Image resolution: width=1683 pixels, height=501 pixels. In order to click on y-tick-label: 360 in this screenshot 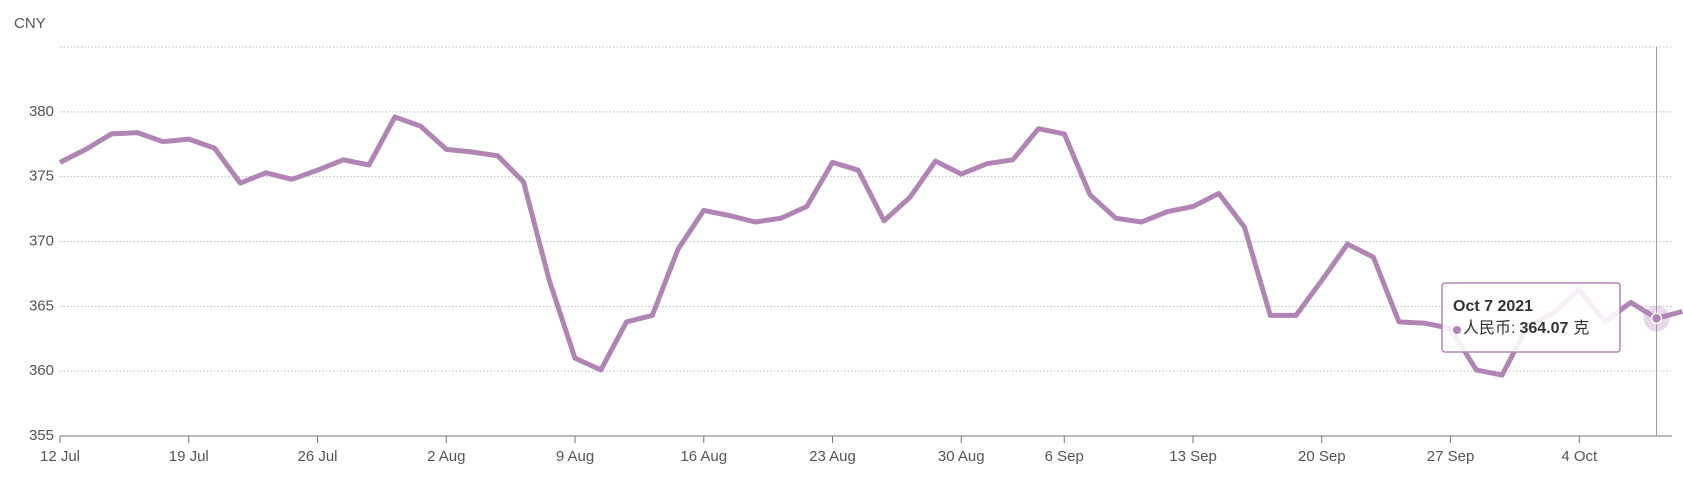, I will do `click(41, 370)`.